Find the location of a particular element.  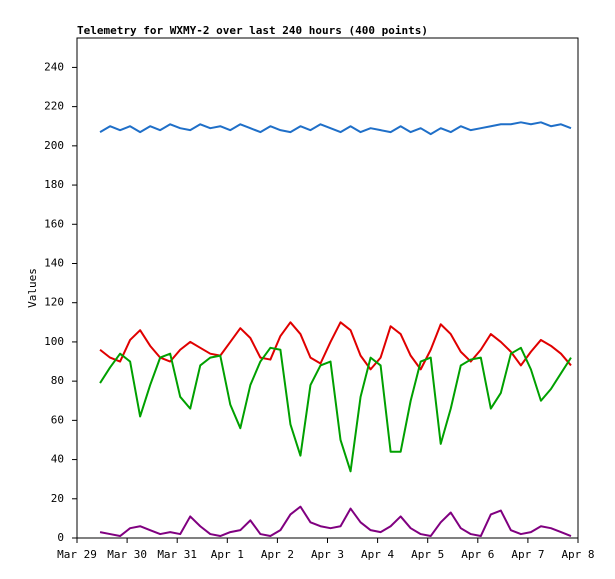

x-tick-label: Apr 8 is located at coordinates (577, 554).